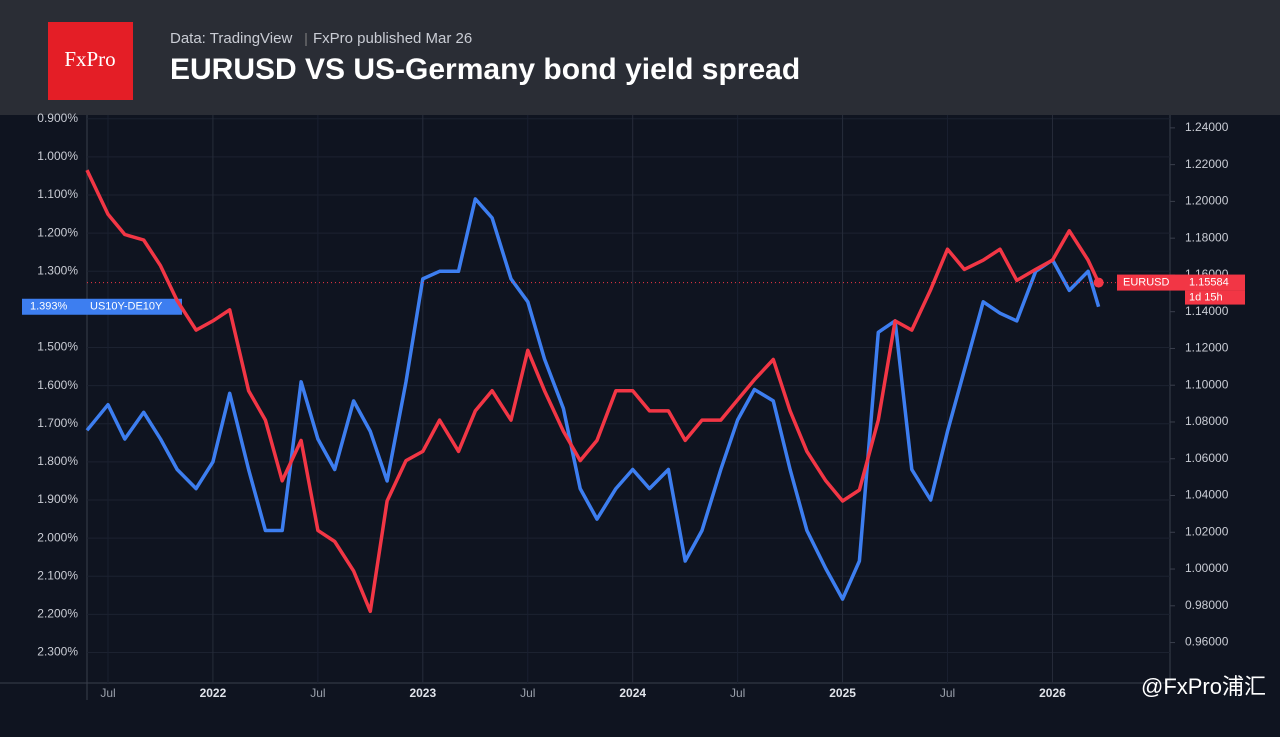  Describe the element at coordinates (126, 307) in the screenshot. I see `tag-name: US10Y-DE10Y` at that location.